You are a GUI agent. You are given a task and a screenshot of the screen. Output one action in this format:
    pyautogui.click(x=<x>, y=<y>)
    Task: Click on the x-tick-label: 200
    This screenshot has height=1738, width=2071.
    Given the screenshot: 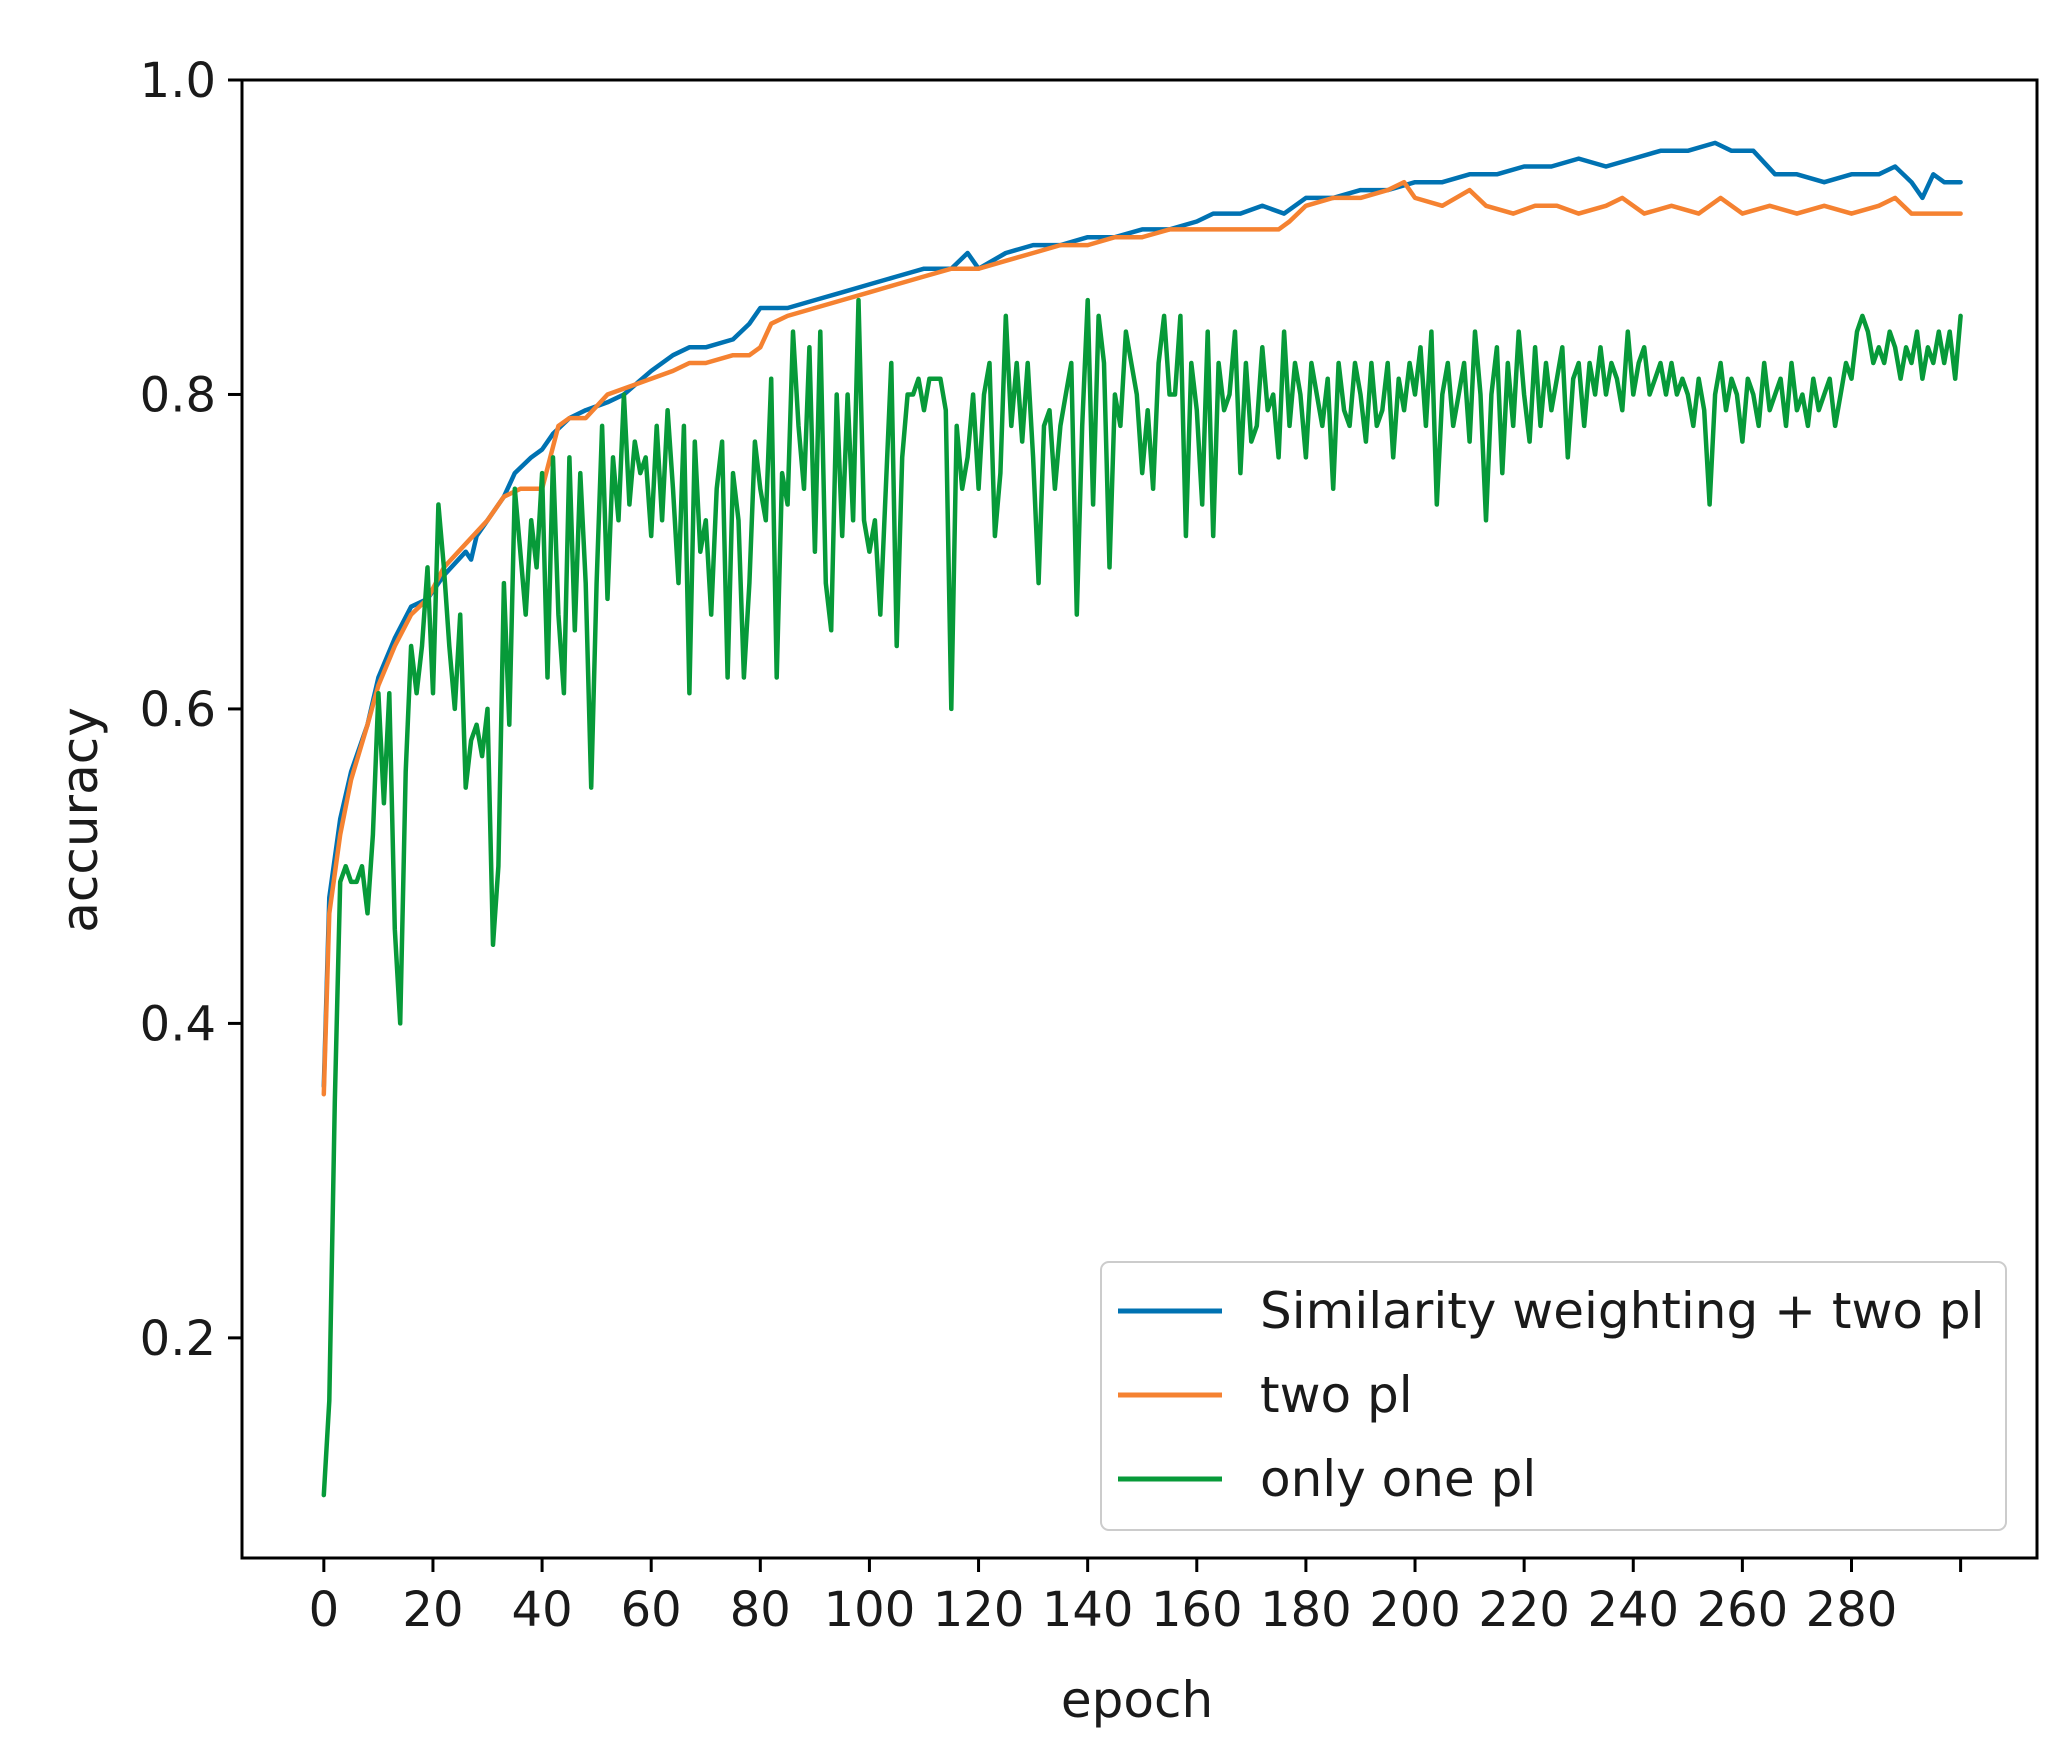 What is the action you would take?
    pyautogui.click(x=1415, y=1610)
    